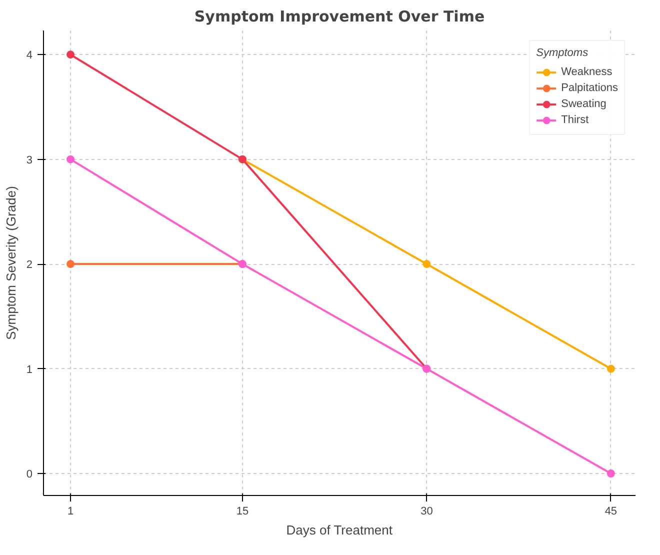 The width and height of the screenshot is (660, 555). I want to click on y-tick-label: 2, so click(29, 265).